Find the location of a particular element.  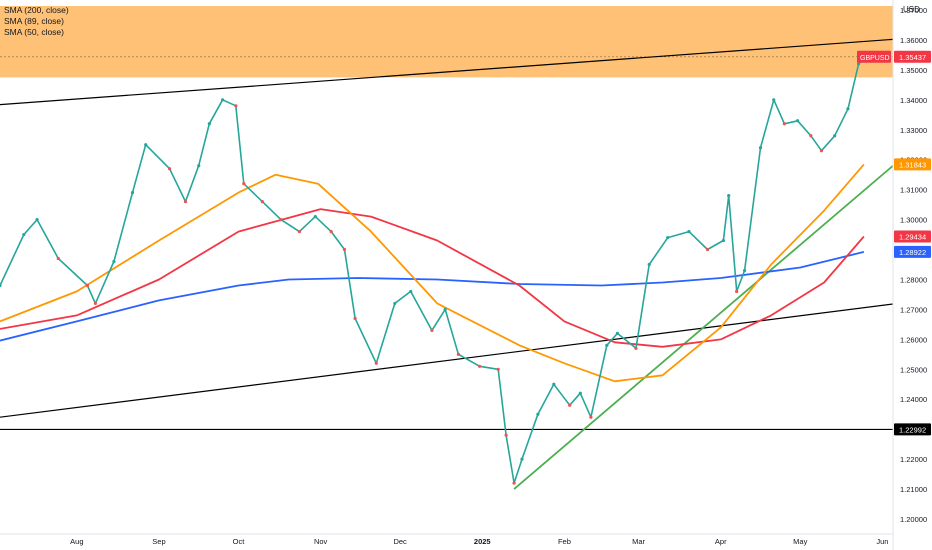

y-tick-label: 1.28000 is located at coordinates (913, 279).